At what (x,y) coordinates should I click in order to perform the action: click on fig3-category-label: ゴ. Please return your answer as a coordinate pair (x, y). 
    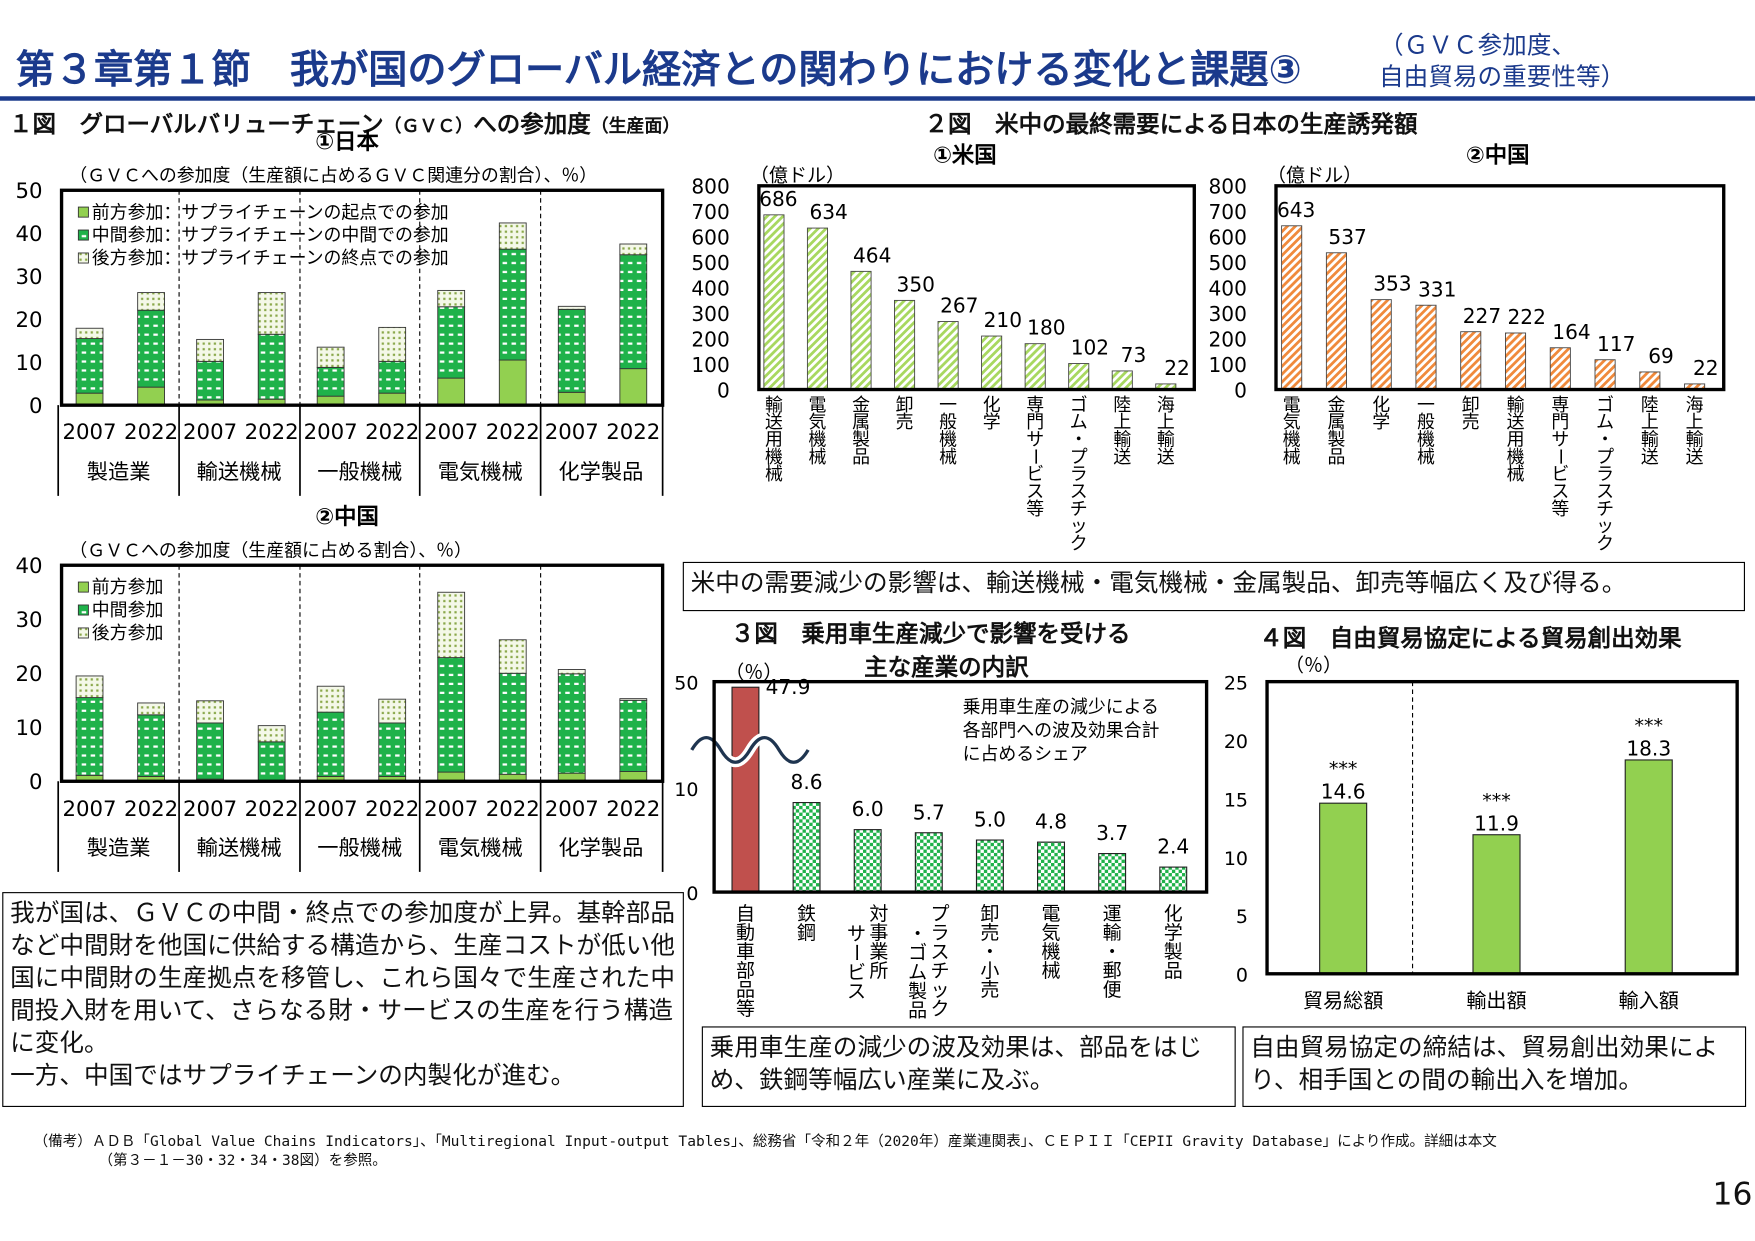
    Looking at the image, I should click on (917, 953).